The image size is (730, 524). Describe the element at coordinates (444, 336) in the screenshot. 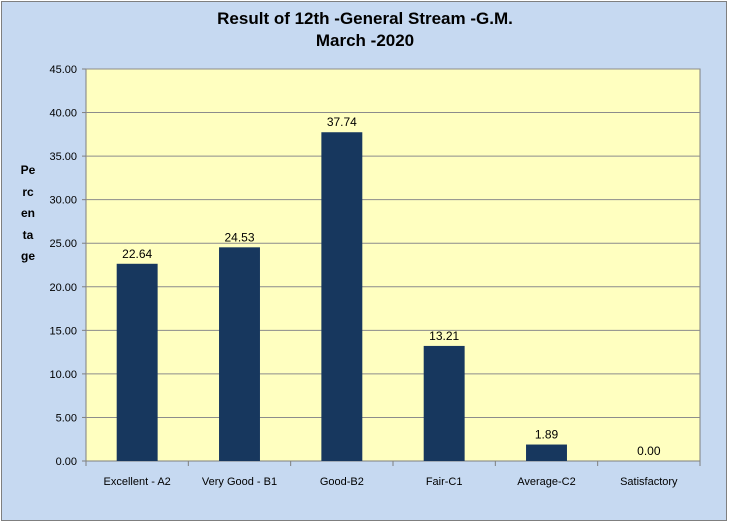

I see `data-label: 13.21` at that location.